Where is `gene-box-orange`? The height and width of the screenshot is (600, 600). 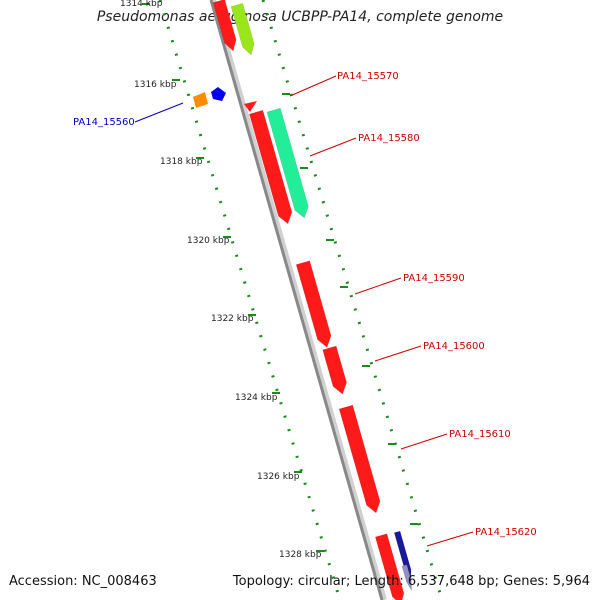 gene-box-orange is located at coordinates (200, 100).